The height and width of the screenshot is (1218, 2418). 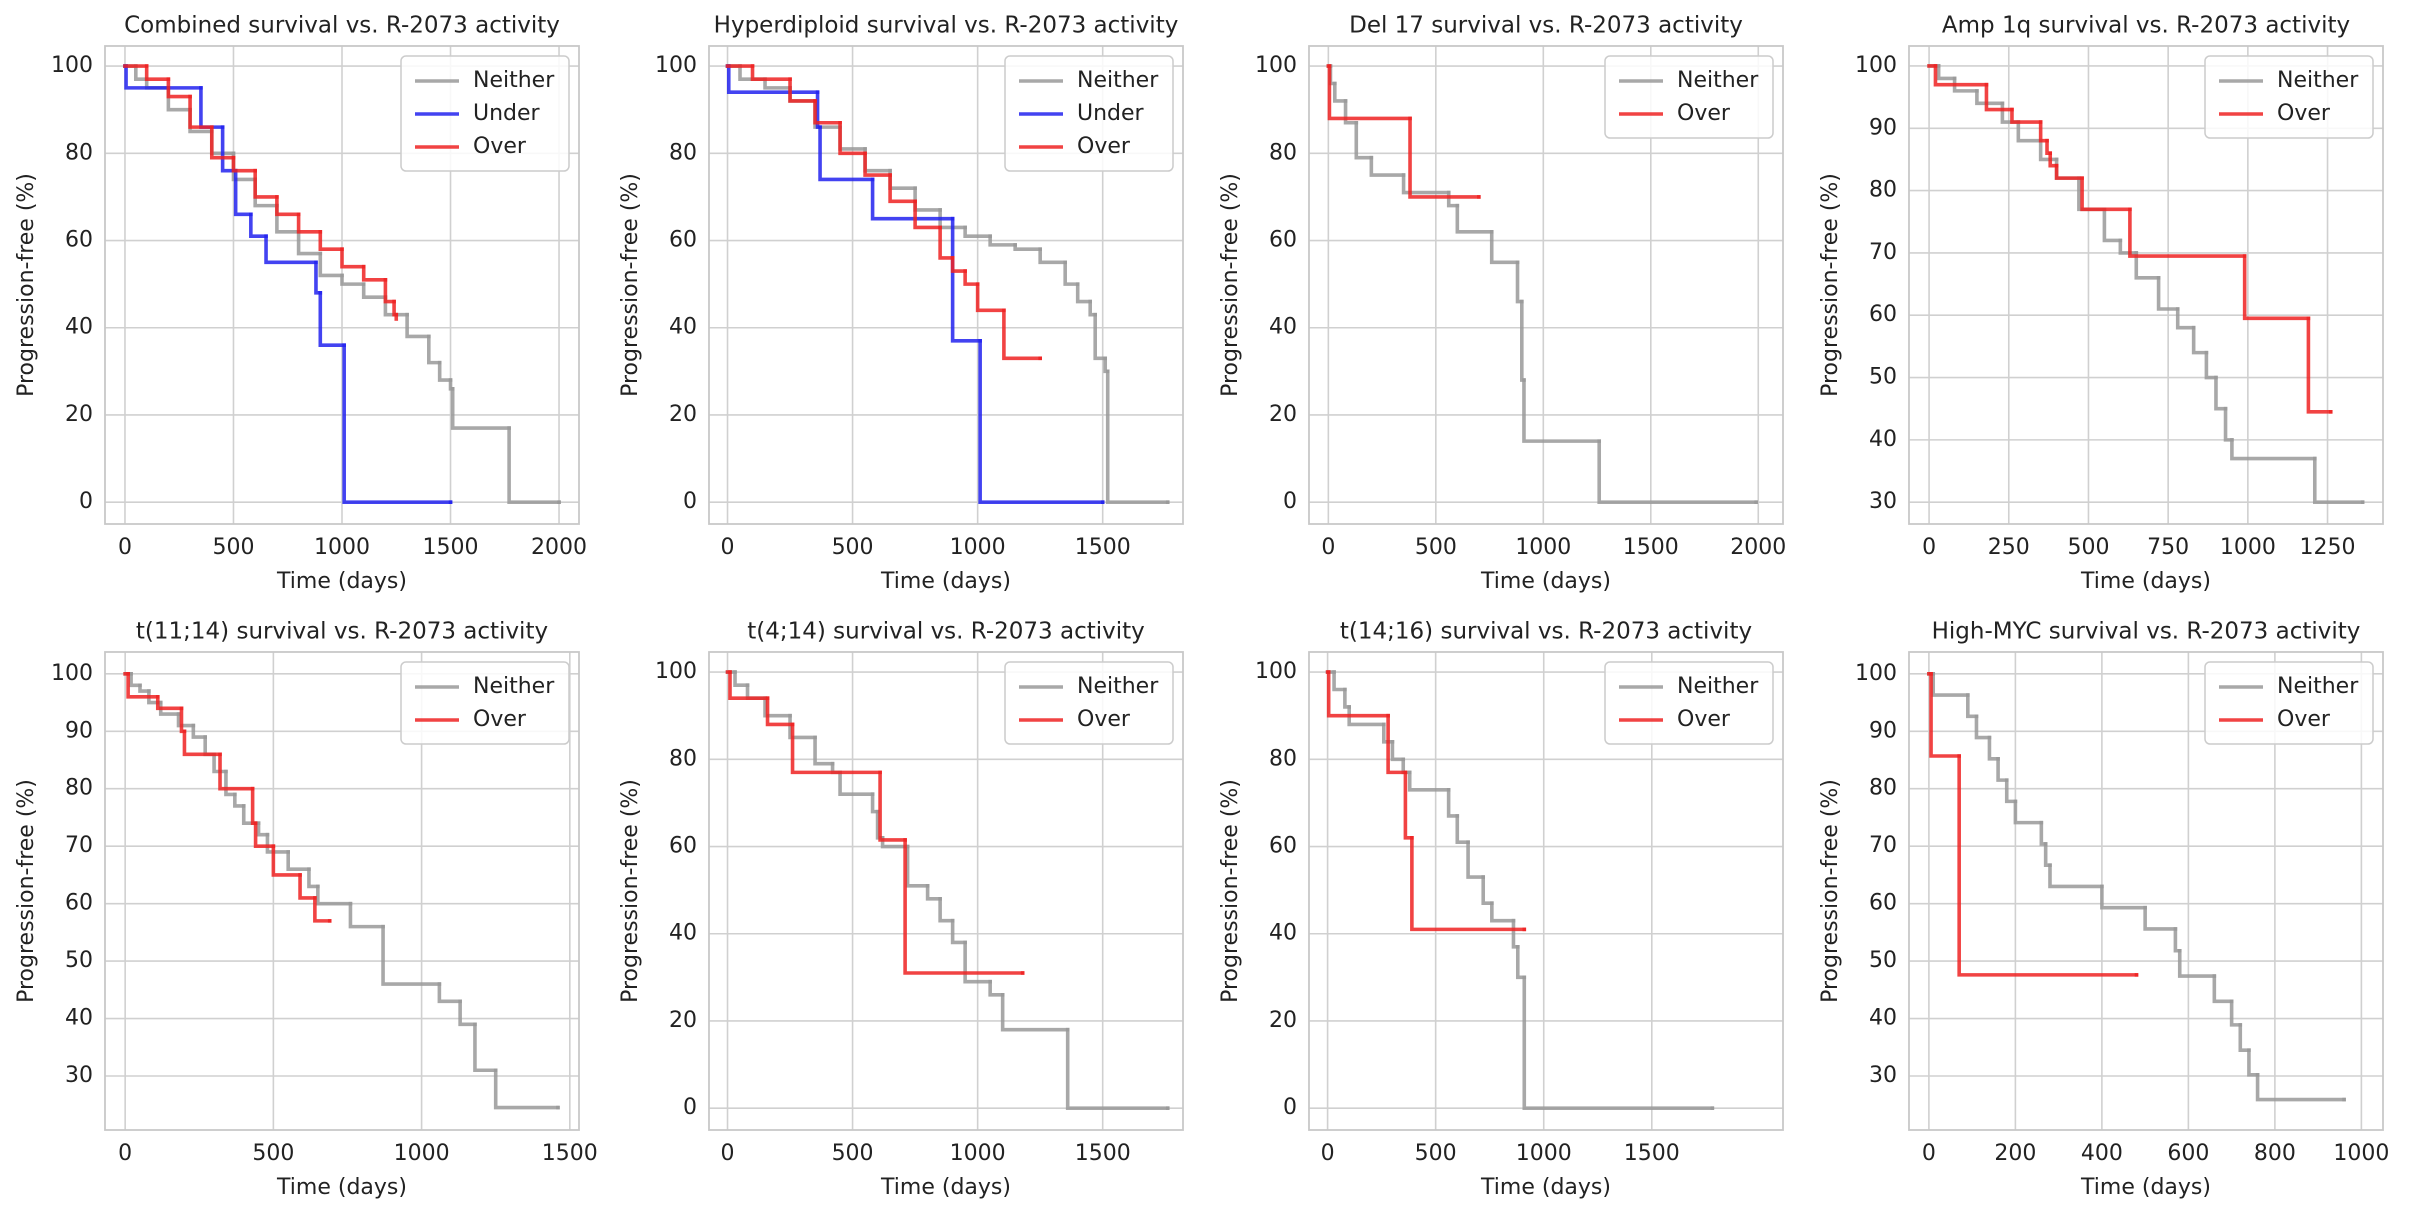 I want to click on x-tick-label: 600, so click(x=2188, y=1153).